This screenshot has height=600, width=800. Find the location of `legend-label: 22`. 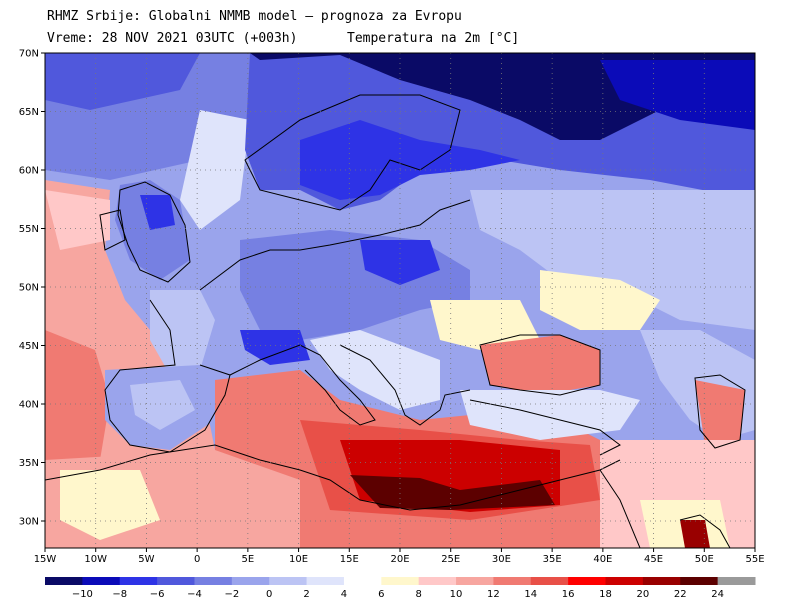

legend-label: 22 is located at coordinates (680, 594).